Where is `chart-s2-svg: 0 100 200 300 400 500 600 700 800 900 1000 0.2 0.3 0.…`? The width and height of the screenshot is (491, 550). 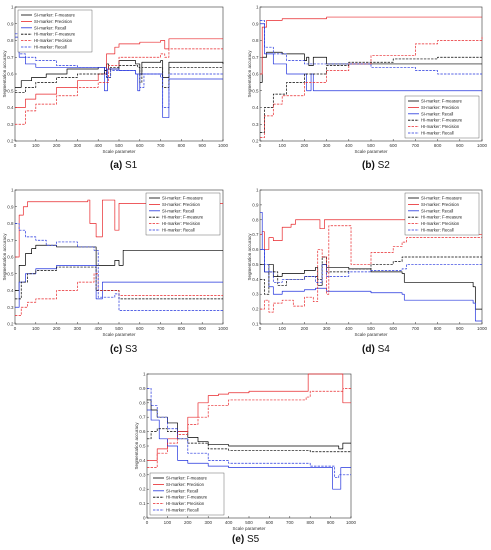
chart-s2-svg: 0 100 200 300 400 500 600 700 800 900 1000 0.2 0.3 0.… is located at coordinates (367, 80).